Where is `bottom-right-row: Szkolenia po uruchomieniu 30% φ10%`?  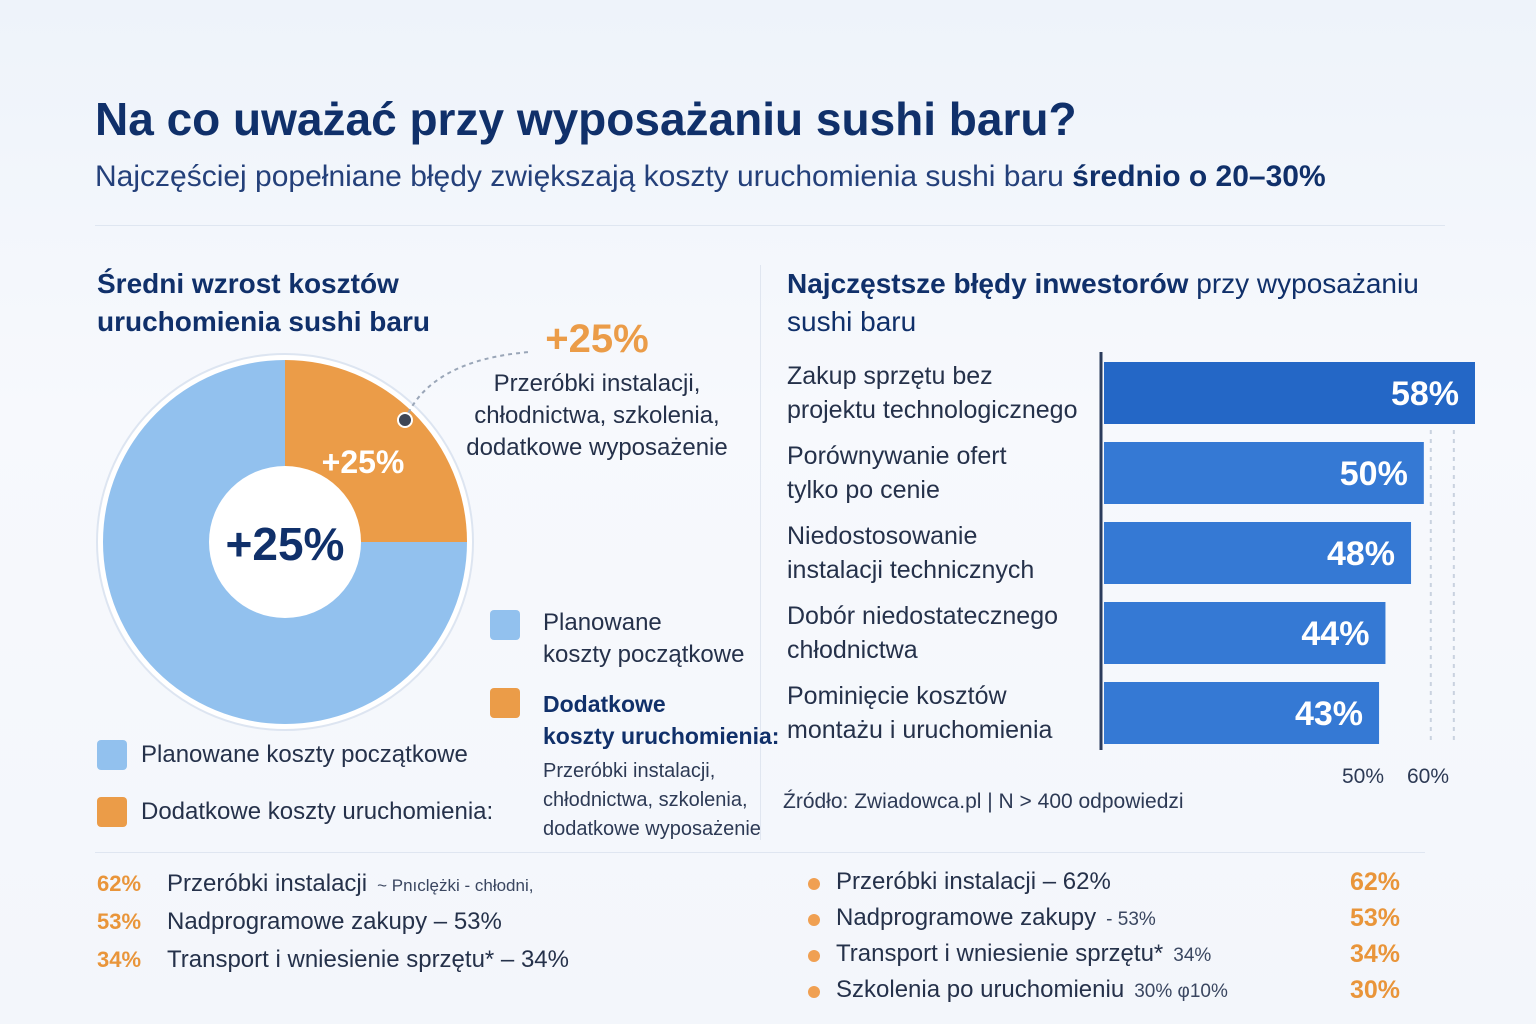
bottom-right-row: Szkolenia po uruchomieniu 30% φ10% is located at coordinates (1032, 990).